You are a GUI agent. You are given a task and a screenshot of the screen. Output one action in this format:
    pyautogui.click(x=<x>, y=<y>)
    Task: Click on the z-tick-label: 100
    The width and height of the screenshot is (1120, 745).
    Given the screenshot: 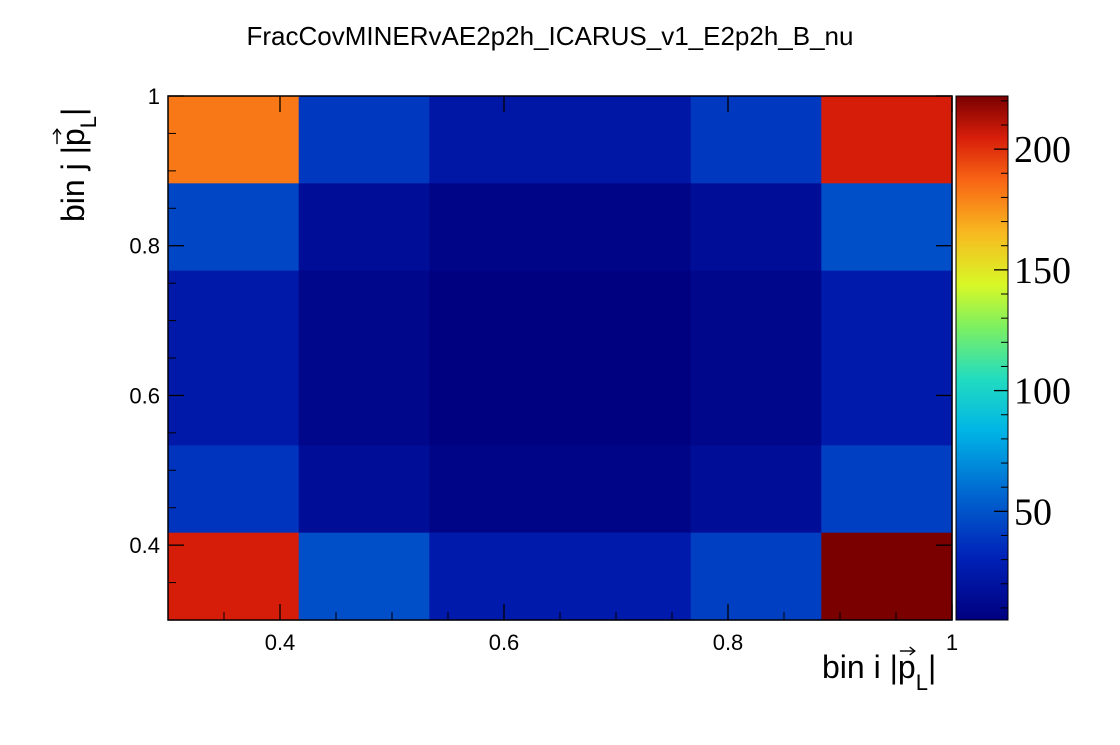 What is the action you would take?
    pyautogui.click(x=1042, y=392)
    